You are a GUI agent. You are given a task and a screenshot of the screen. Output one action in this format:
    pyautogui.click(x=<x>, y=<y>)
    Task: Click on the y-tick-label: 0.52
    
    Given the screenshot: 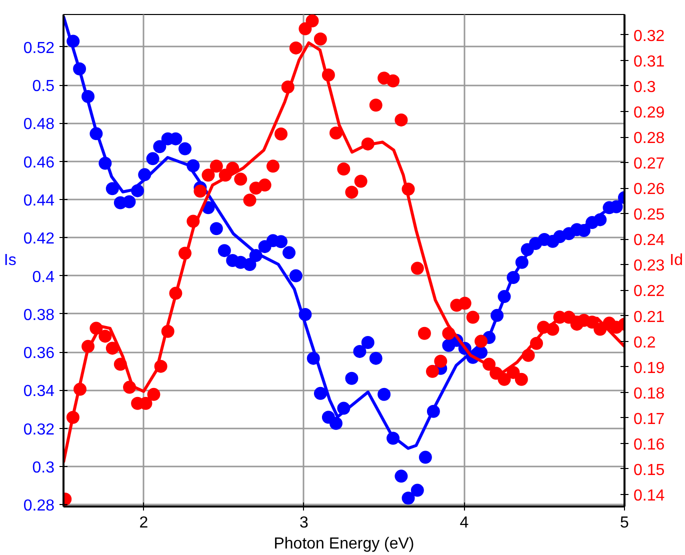 What is the action you would take?
    pyautogui.click(x=39, y=48)
    